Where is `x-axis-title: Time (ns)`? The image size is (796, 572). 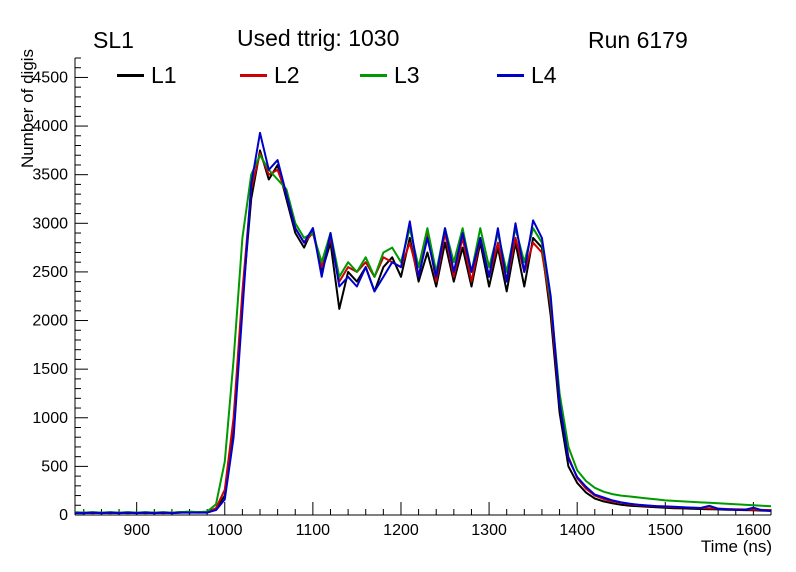 x-axis-title: Time (ns) is located at coordinates (736, 546).